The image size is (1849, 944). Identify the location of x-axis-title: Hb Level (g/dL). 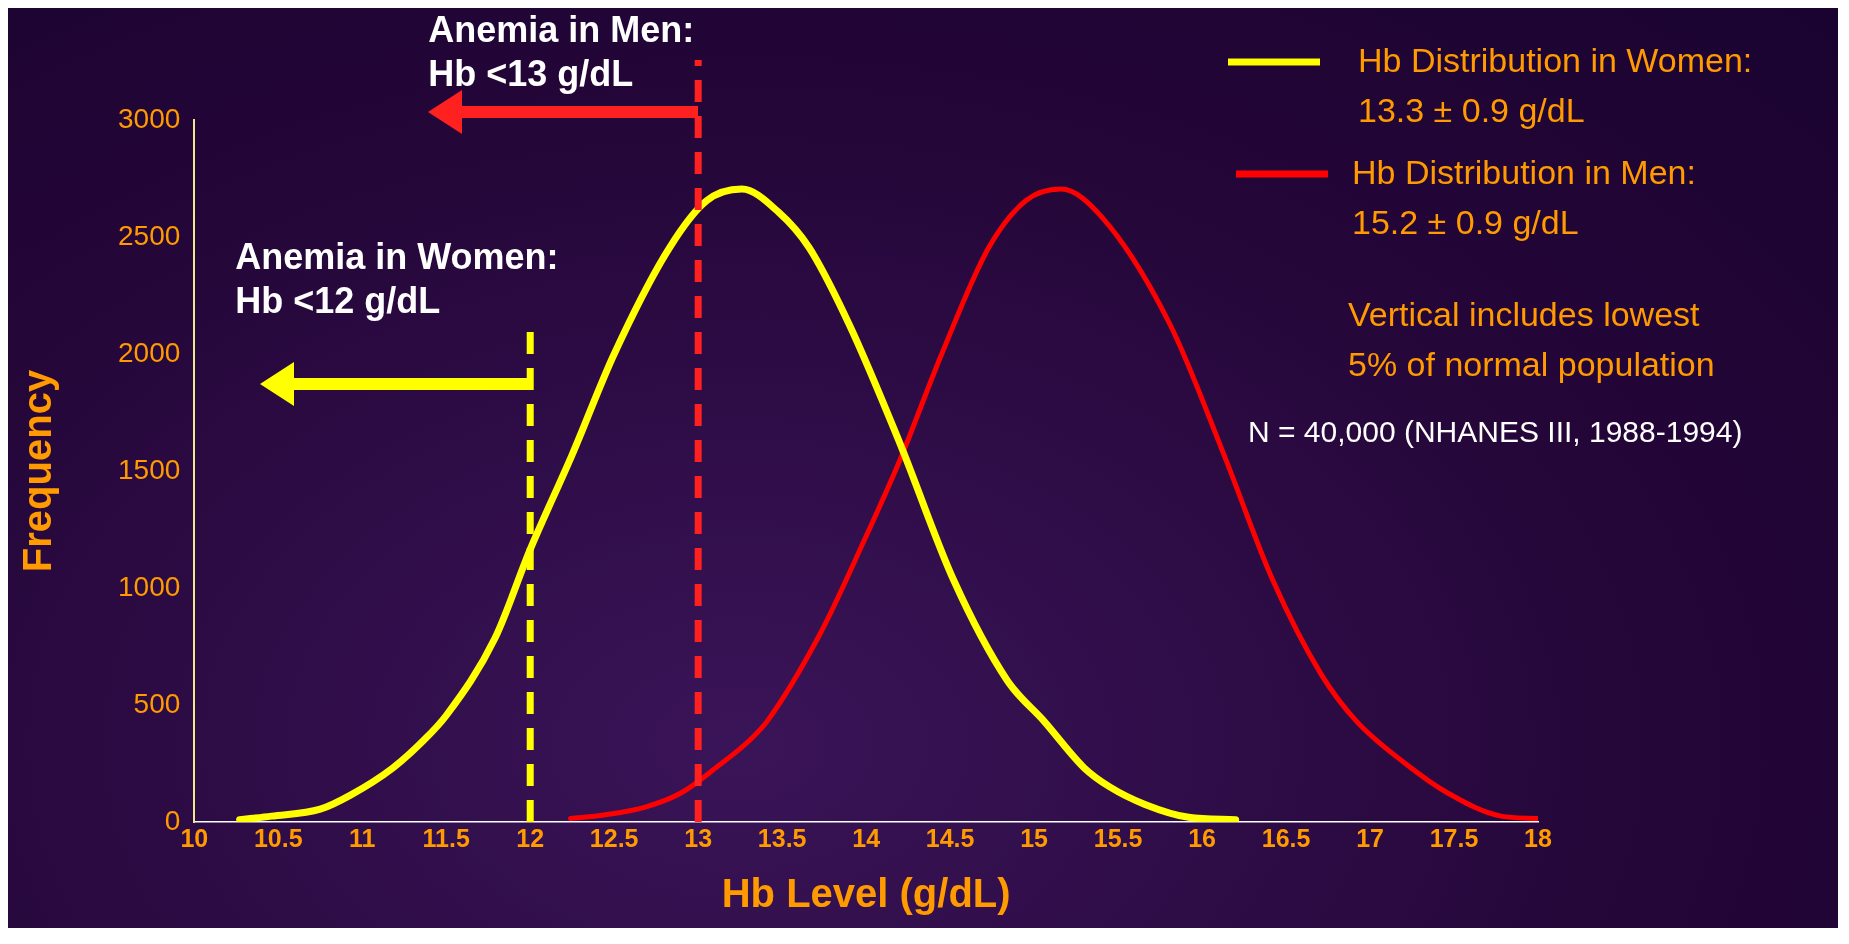
(866, 893).